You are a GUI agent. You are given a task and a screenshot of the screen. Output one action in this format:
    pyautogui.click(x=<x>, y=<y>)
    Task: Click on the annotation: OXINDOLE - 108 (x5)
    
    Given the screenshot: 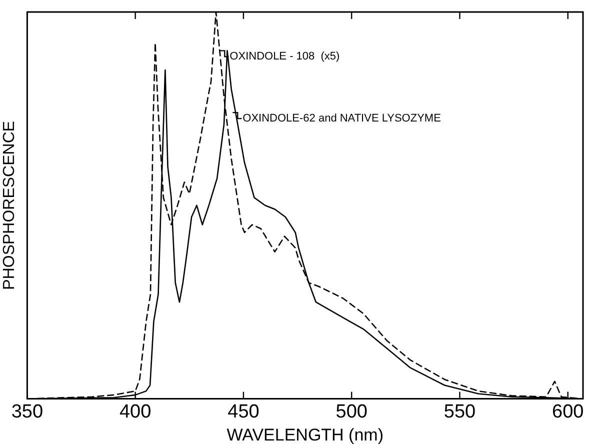 What is the action you would take?
    pyautogui.click(x=285, y=56)
    